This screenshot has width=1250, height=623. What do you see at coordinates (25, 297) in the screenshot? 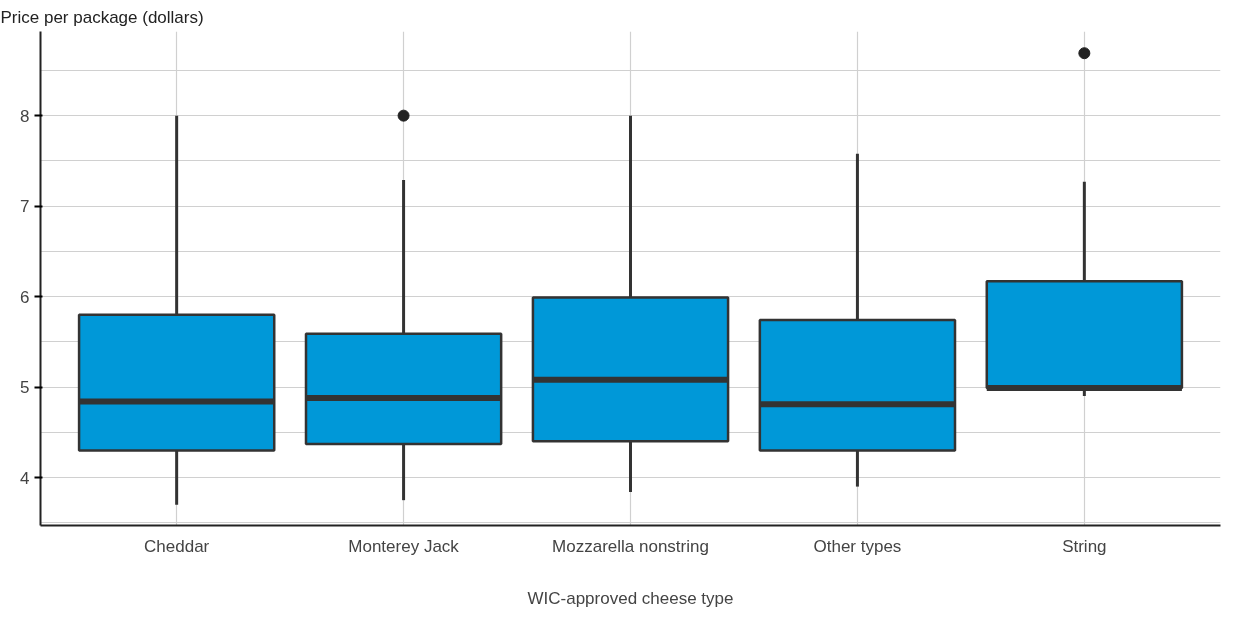
I see `y-tick-label: 6` at bounding box center [25, 297].